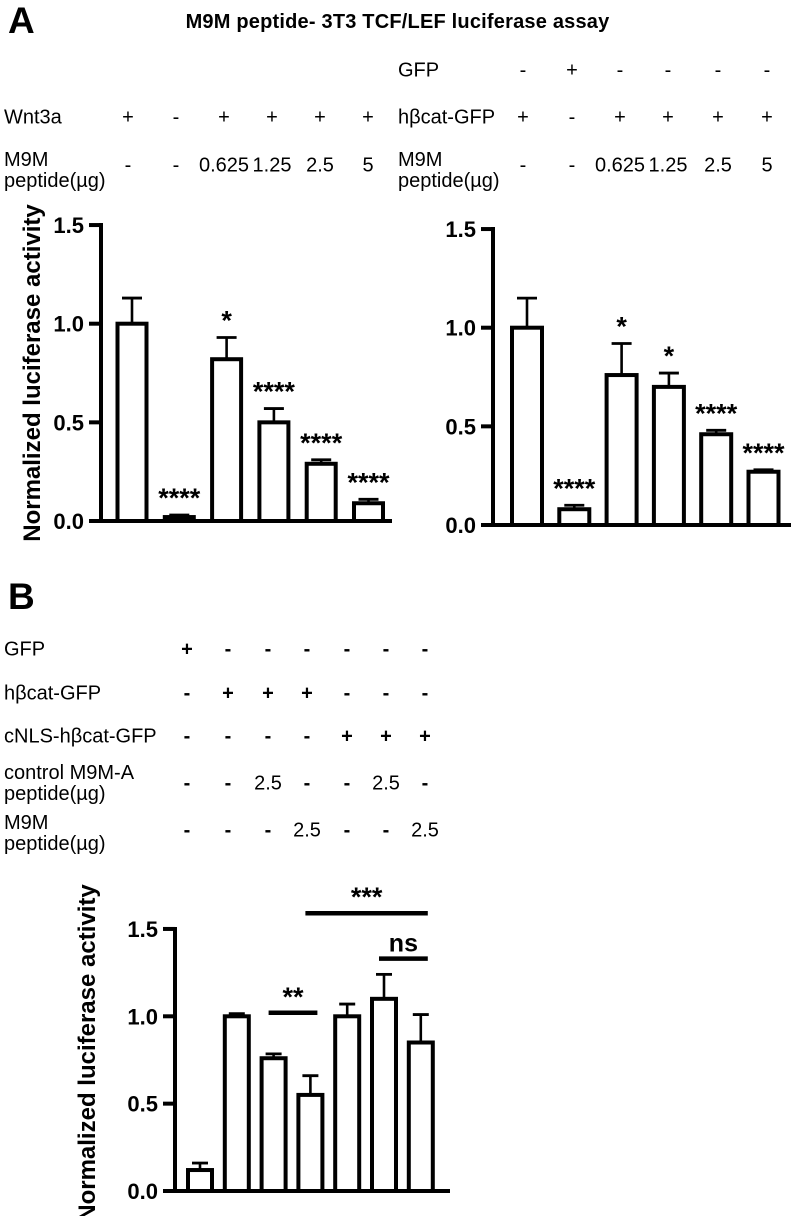  I want to click on panel-b-bar-chart: 0.00.51.01.5*****ns, so click(288, 1043).